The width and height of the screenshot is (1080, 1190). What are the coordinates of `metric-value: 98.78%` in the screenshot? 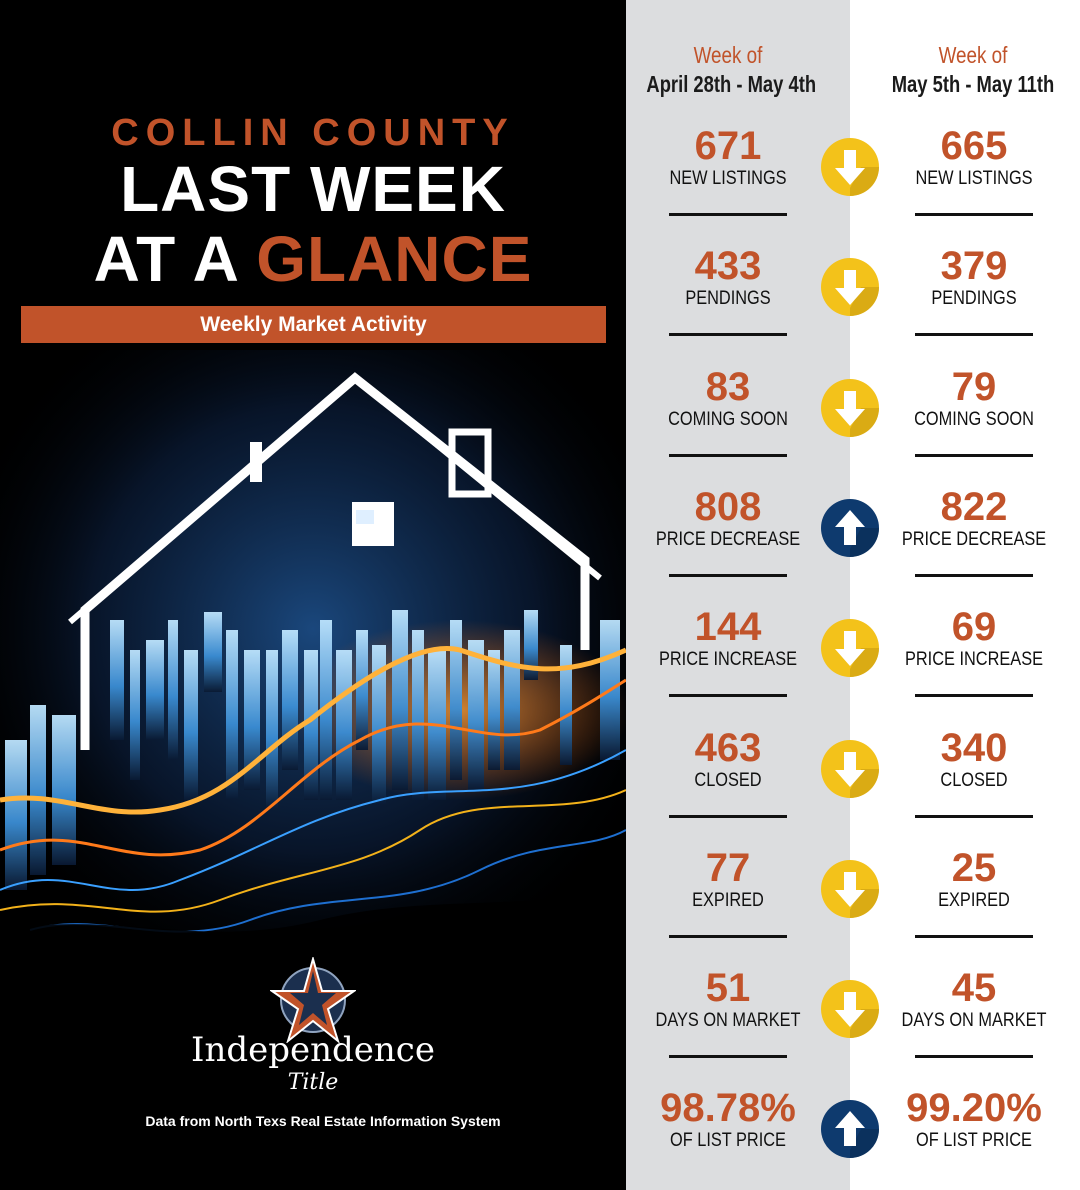 It's located at (728, 1108).